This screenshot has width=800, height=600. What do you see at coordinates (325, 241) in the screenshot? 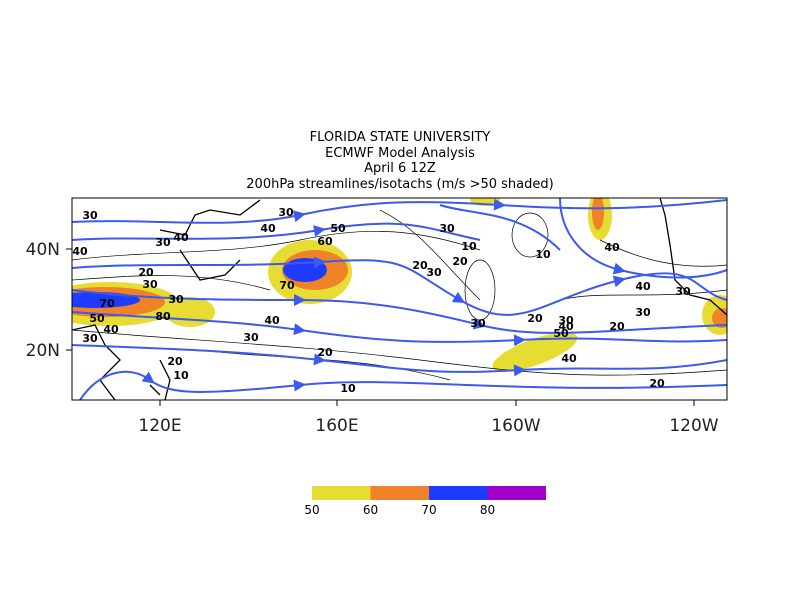
I see `contour-label: 60` at bounding box center [325, 241].